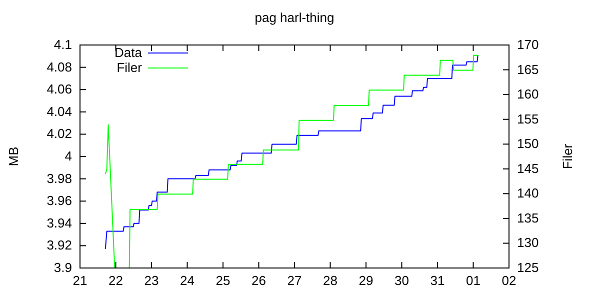  I want to click on x-tick-label: 23, so click(151, 280).